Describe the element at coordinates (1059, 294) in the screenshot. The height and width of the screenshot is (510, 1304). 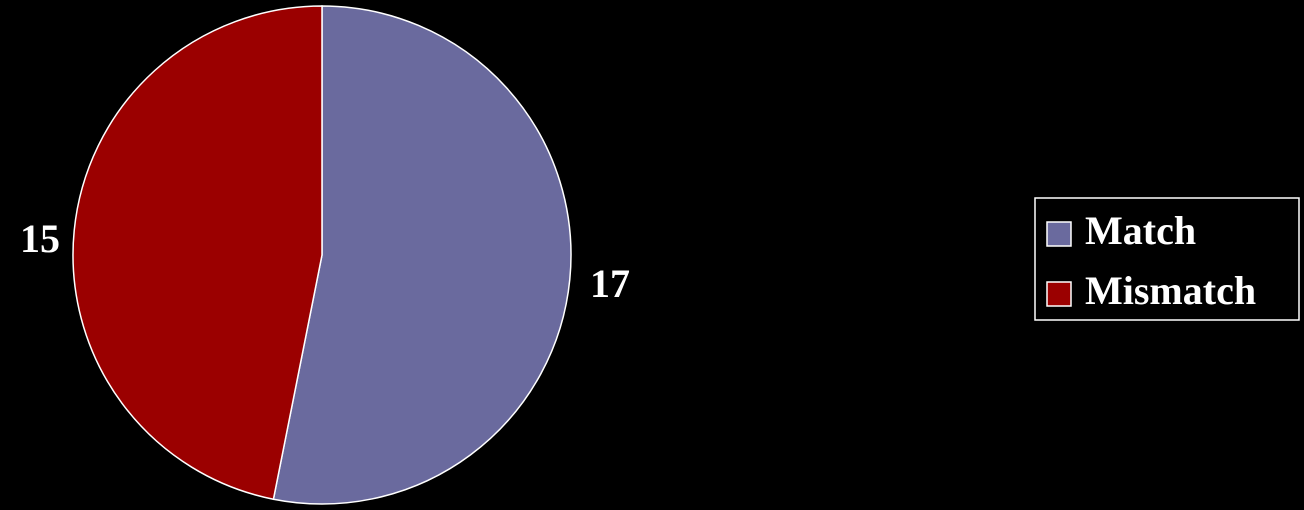
I see `legend-swatch-mismatch` at that location.